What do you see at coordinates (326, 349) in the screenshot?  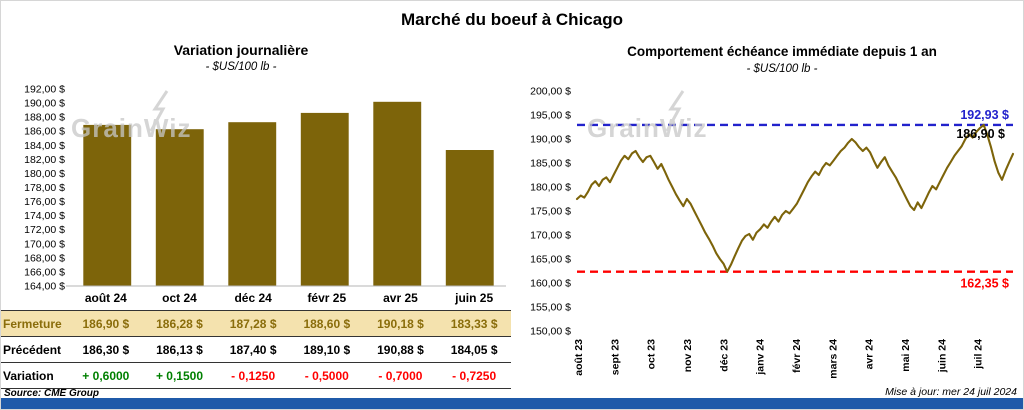 I see `table-cell: 189,10 $` at bounding box center [326, 349].